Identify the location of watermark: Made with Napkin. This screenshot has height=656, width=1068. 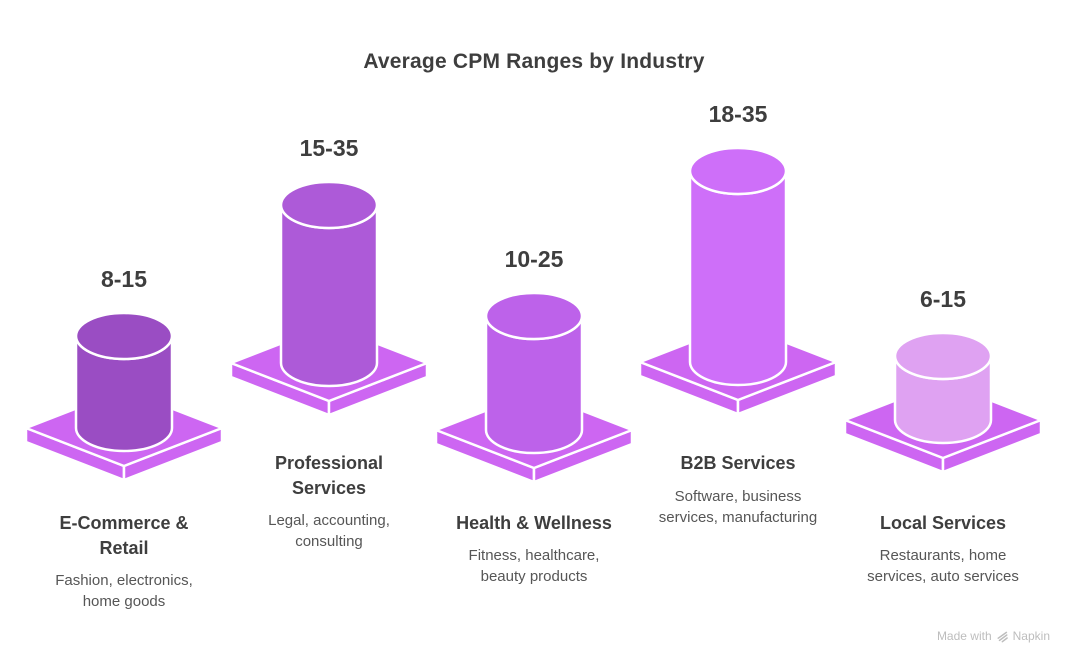
(993, 636).